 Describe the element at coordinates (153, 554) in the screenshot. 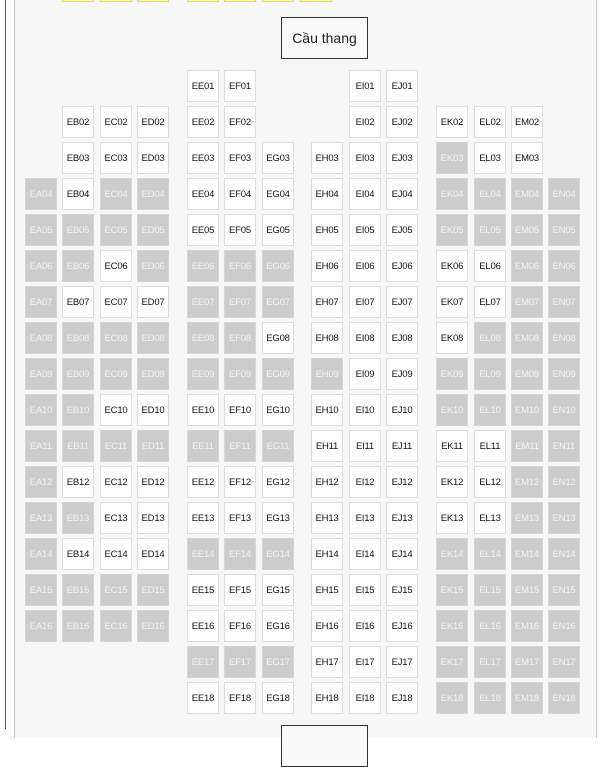

I see `seat-ed14: ED14` at that location.